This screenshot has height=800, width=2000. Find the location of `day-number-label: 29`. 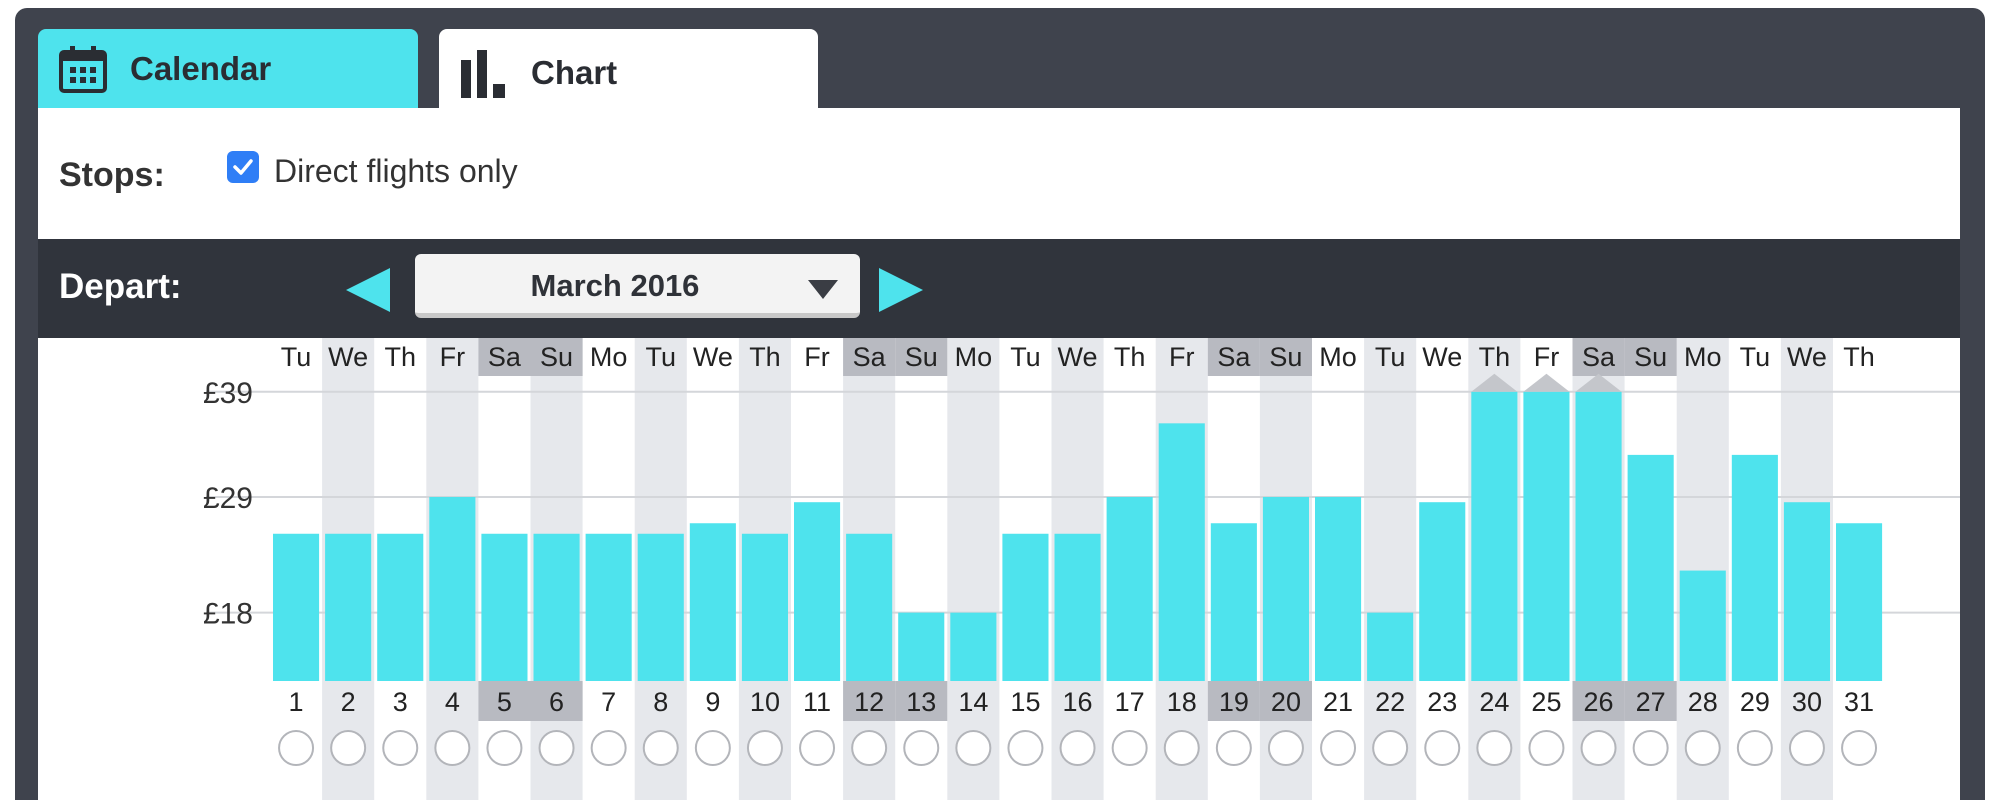

day-number-label: 29 is located at coordinates (1755, 702).